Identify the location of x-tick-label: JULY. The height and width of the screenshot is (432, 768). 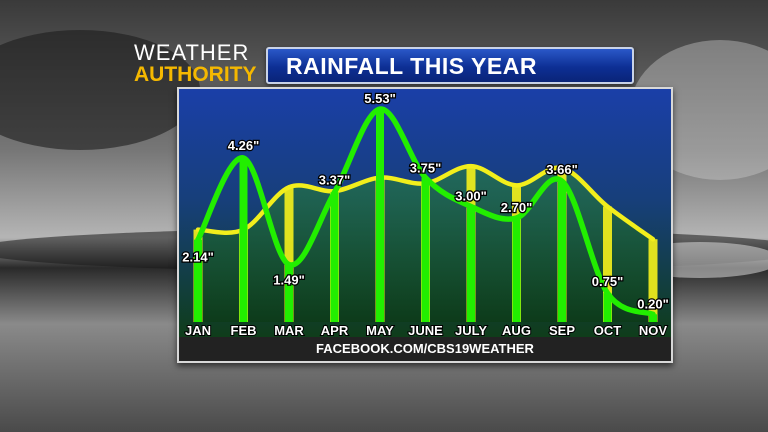
(471, 330).